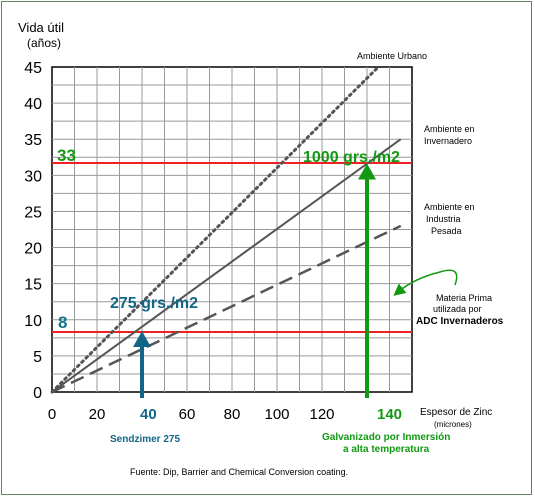 This screenshot has width=535, height=498. Describe the element at coordinates (449, 129) in the screenshot. I see `series-label-invernadero-line1: Ambiente en` at that location.